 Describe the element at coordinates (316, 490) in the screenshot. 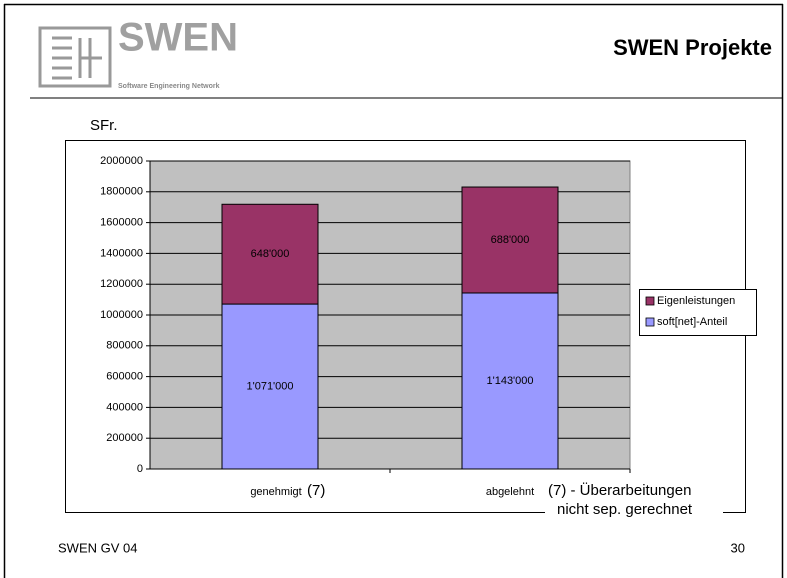

I see `annotation: (7)` at that location.